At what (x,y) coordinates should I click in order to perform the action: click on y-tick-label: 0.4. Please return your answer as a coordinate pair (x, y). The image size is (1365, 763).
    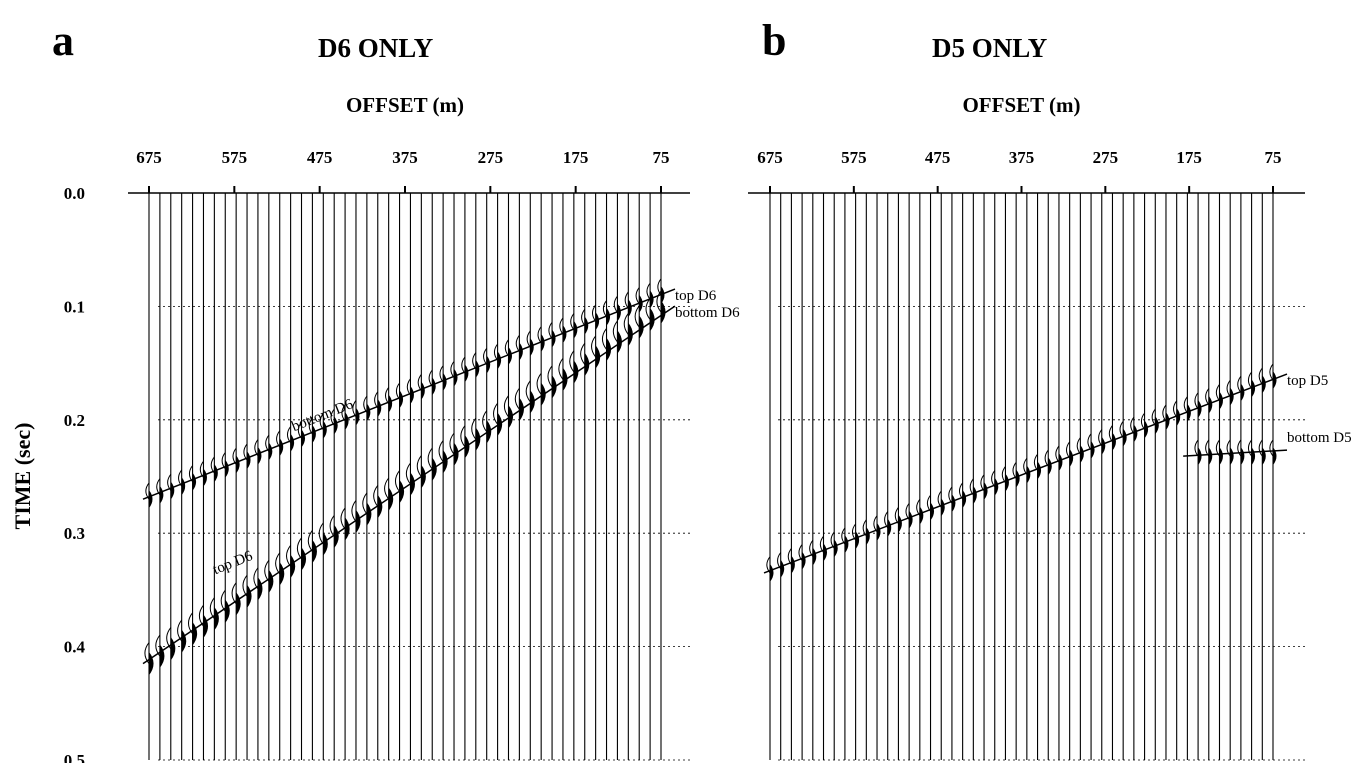
    Looking at the image, I should click on (75, 647).